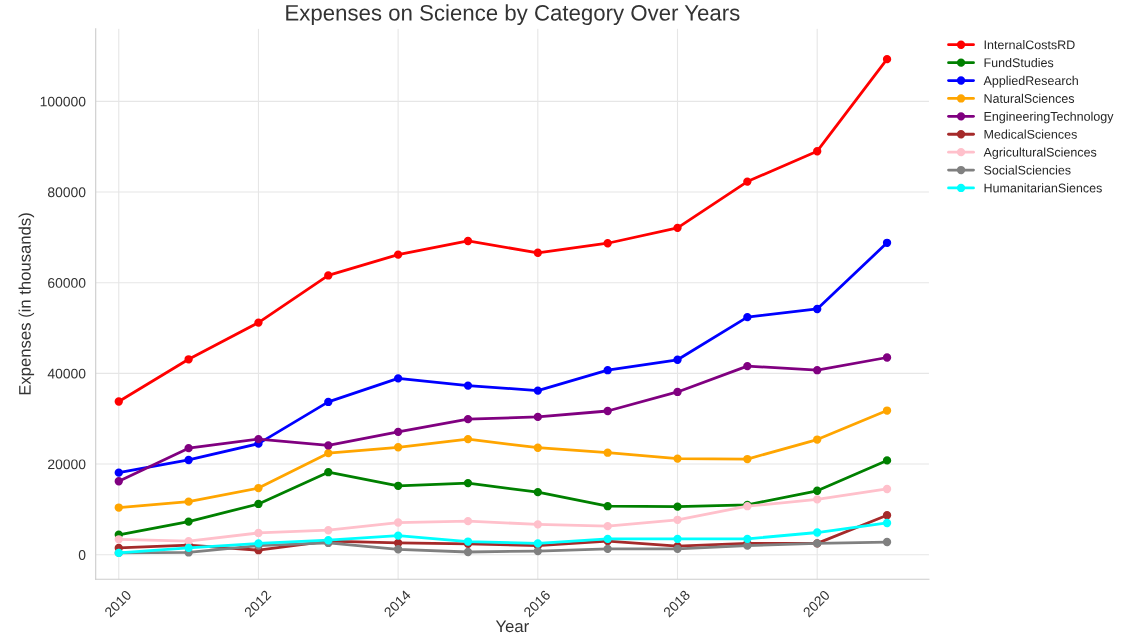 The image size is (1126, 640). Describe the element at coordinates (1043, 188) in the screenshot. I see `legend-label: HumanitarianSiences` at that location.